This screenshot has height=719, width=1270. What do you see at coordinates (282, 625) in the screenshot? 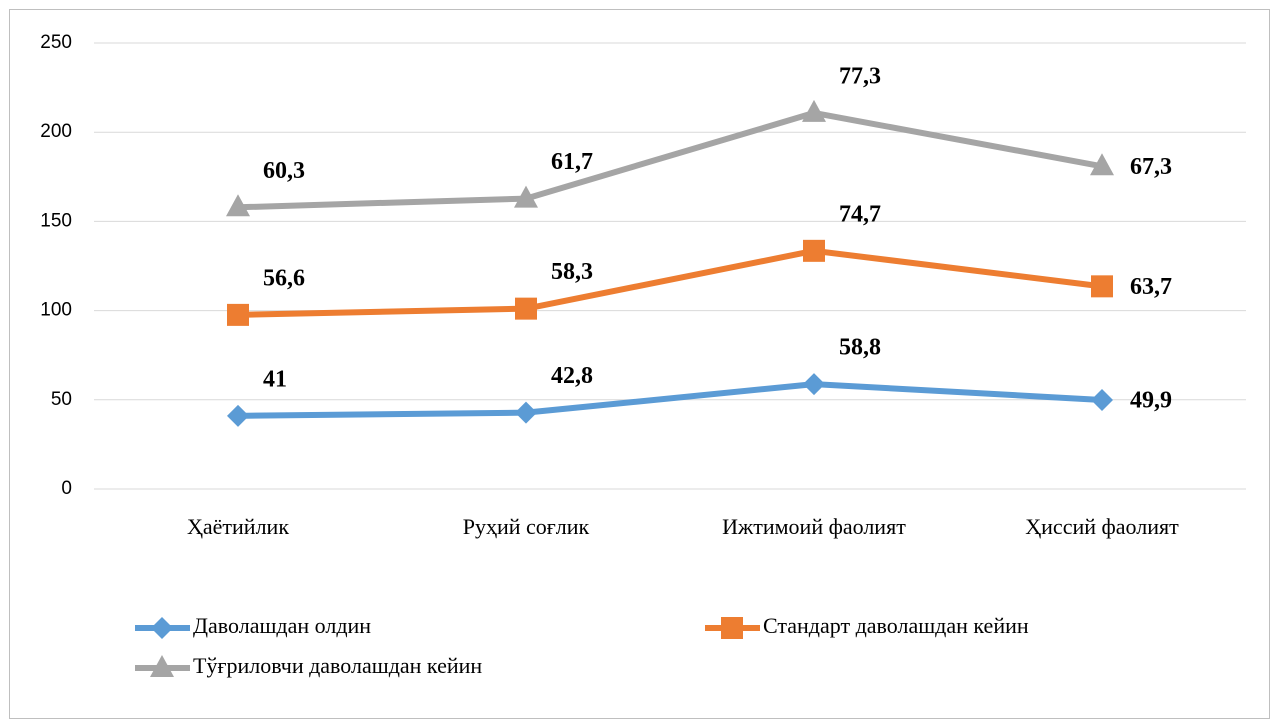
I see `legend-label: Даволашдан олдин` at bounding box center [282, 625].